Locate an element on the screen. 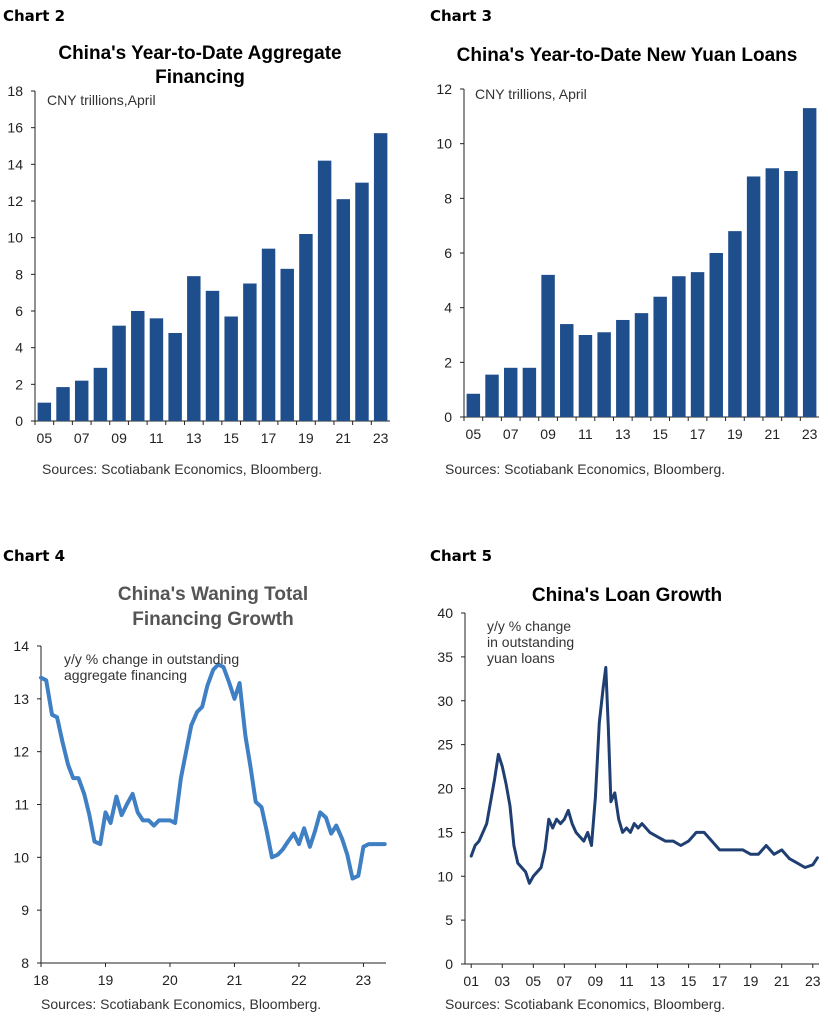 This screenshot has width=828, height=1023. chart2-y-tick-label: 8 is located at coordinates (19, 274).